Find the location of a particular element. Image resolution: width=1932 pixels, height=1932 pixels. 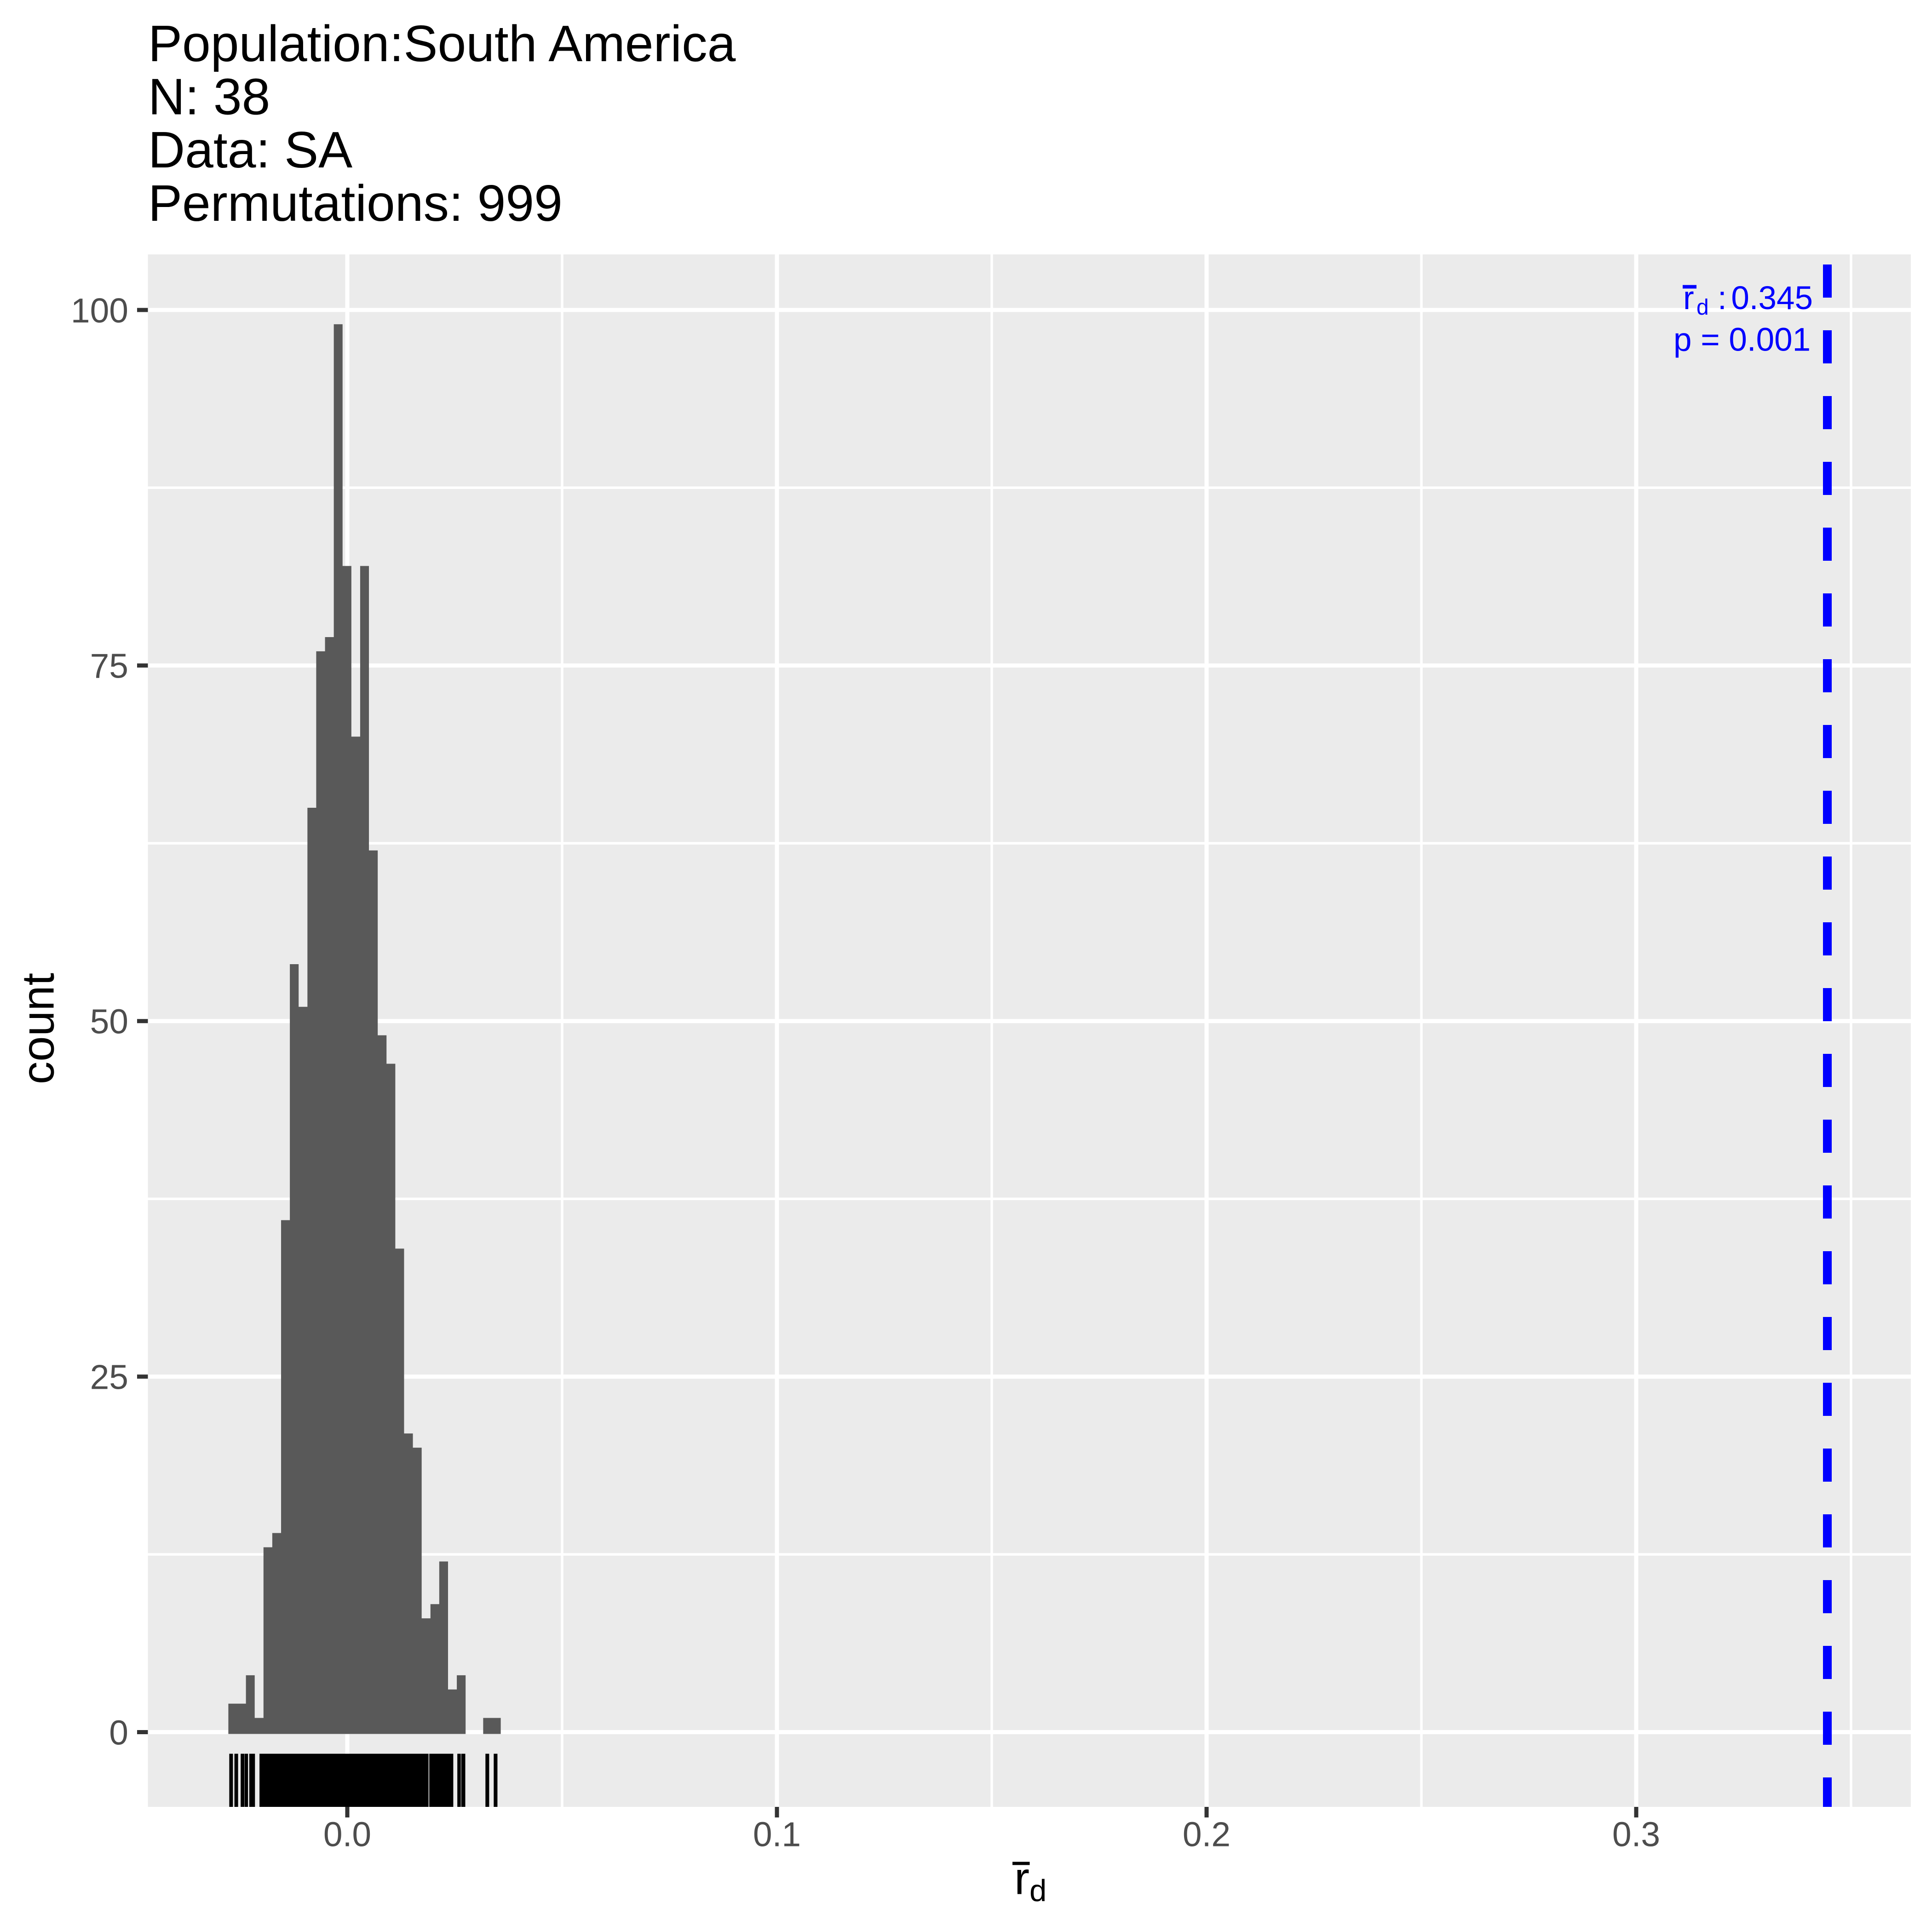

svg-text: 0 is located at coordinates (118, 1732).